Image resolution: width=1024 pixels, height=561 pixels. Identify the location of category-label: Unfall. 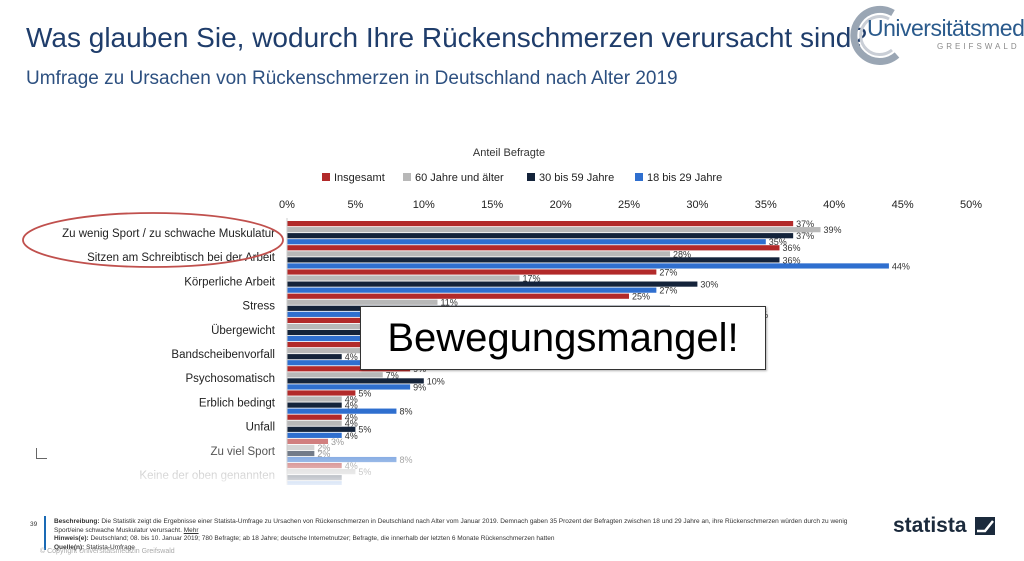
(260, 428).